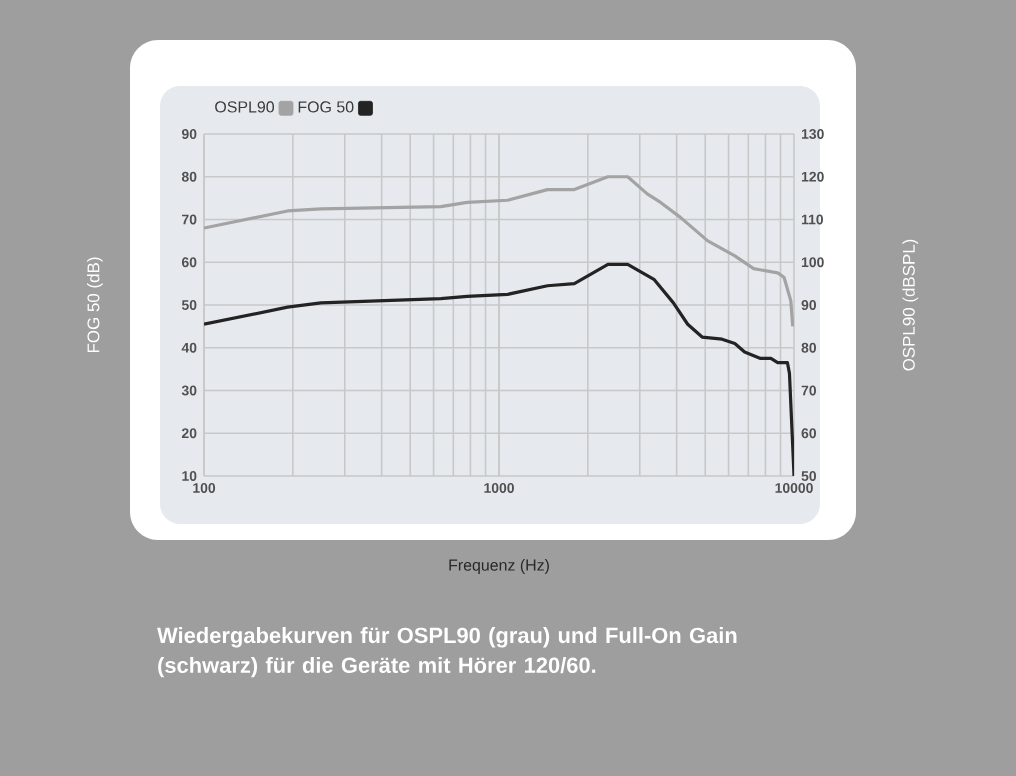 Image resolution: width=1016 pixels, height=776 pixels. What do you see at coordinates (94, 305) in the screenshot?
I see `y-axis-title: FOG 50 (dB)` at bounding box center [94, 305].